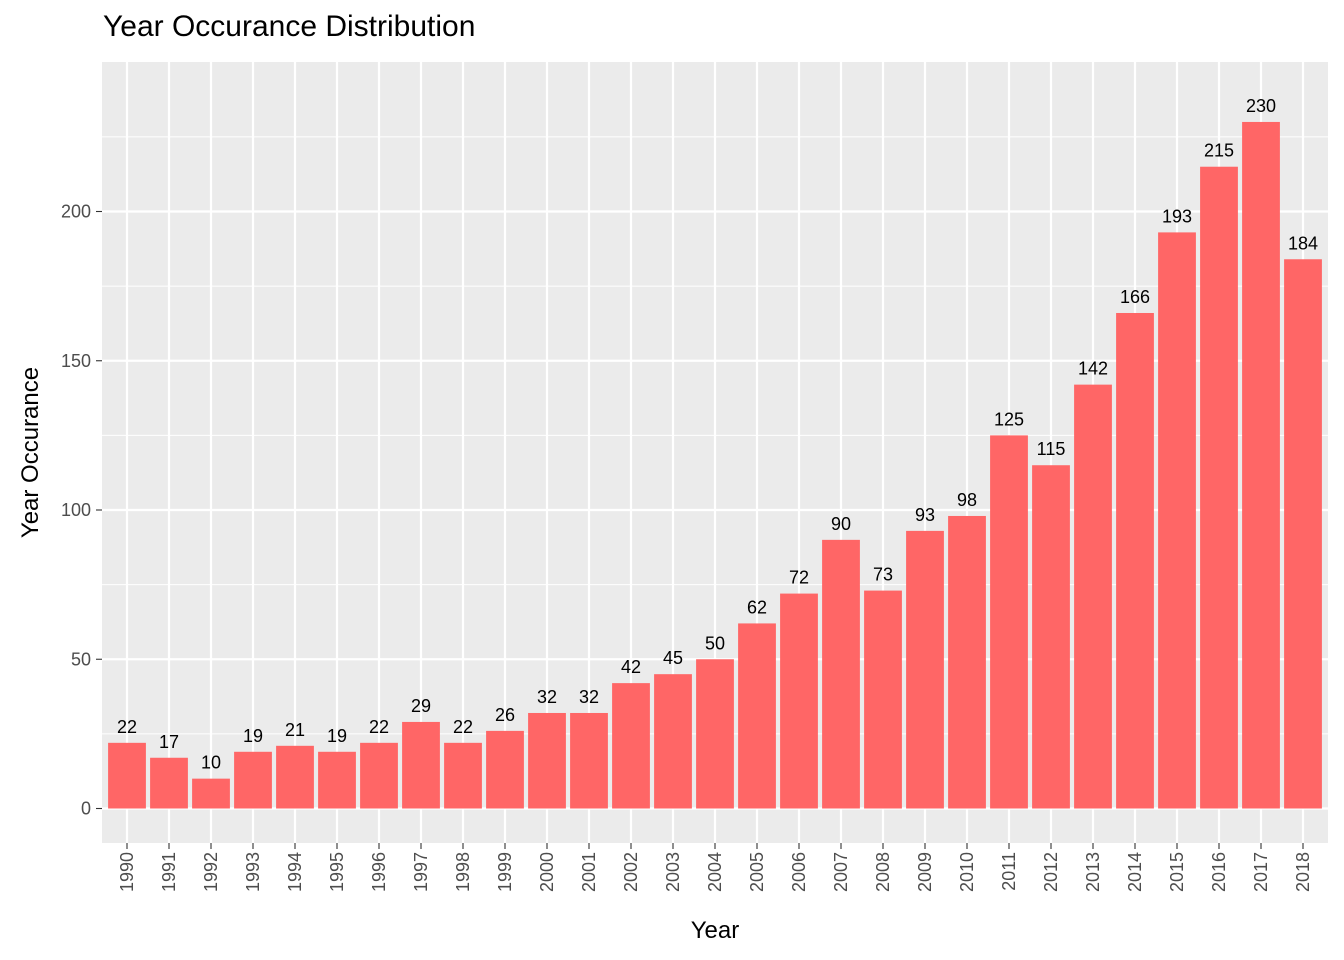 The height and width of the screenshot is (960, 1344). What do you see at coordinates (1303, 872) in the screenshot?
I see `x-tick-label: 2018` at bounding box center [1303, 872].